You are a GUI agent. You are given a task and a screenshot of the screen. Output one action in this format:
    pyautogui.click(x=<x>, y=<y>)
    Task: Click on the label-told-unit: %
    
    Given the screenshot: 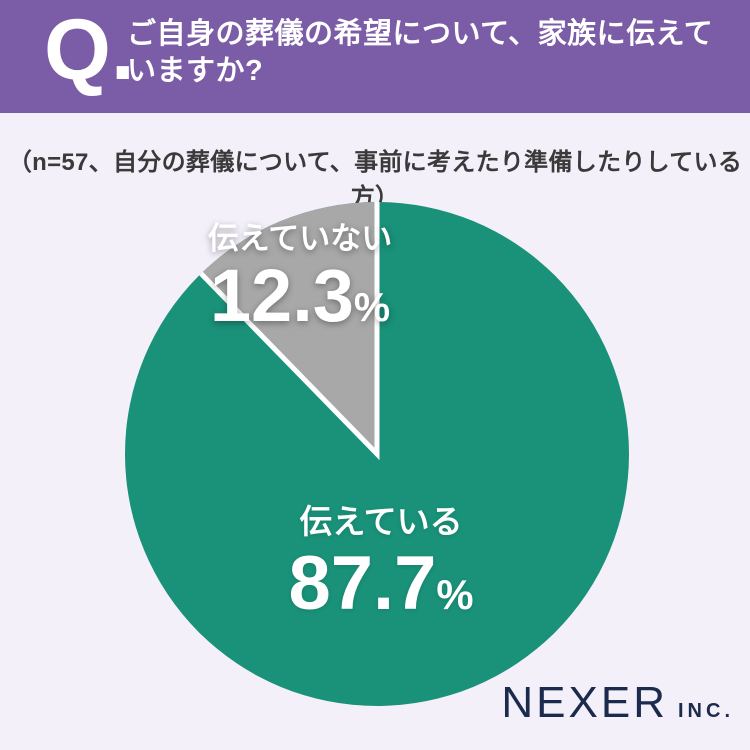 What is the action you would take?
    pyautogui.click(x=455, y=594)
    